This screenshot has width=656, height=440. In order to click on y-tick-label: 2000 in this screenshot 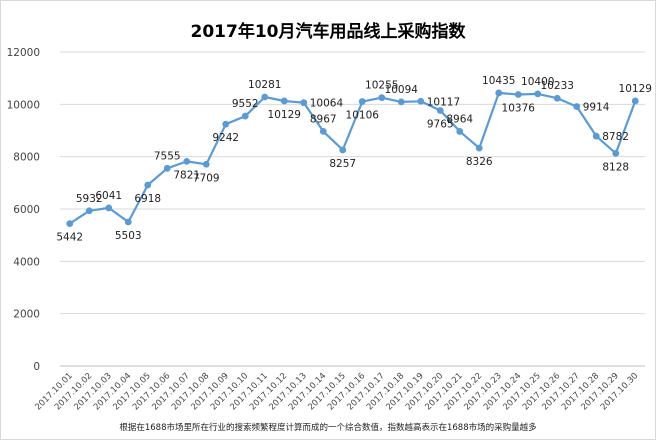, I will do `click(26, 315)`.